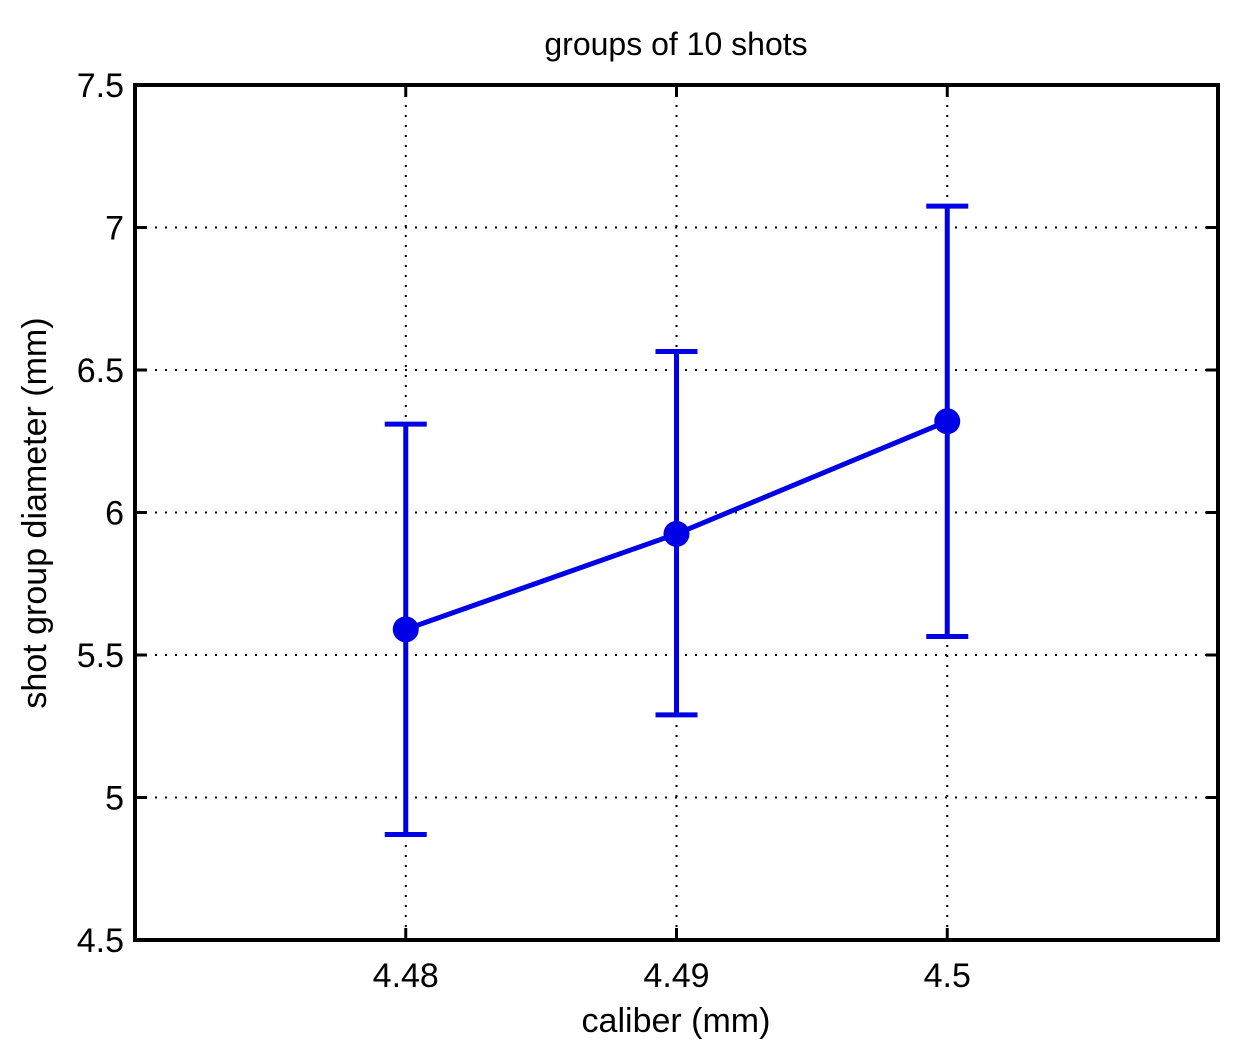 The image size is (1233, 1050). I want to click on x-tick-label: 4.5, so click(947, 976).